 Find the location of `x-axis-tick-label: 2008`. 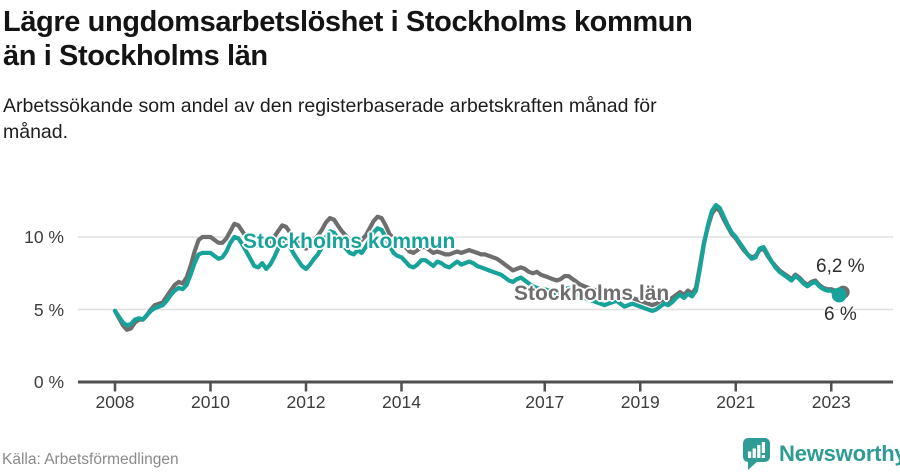

x-axis-tick-label: 2008 is located at coordinates (115, 402).